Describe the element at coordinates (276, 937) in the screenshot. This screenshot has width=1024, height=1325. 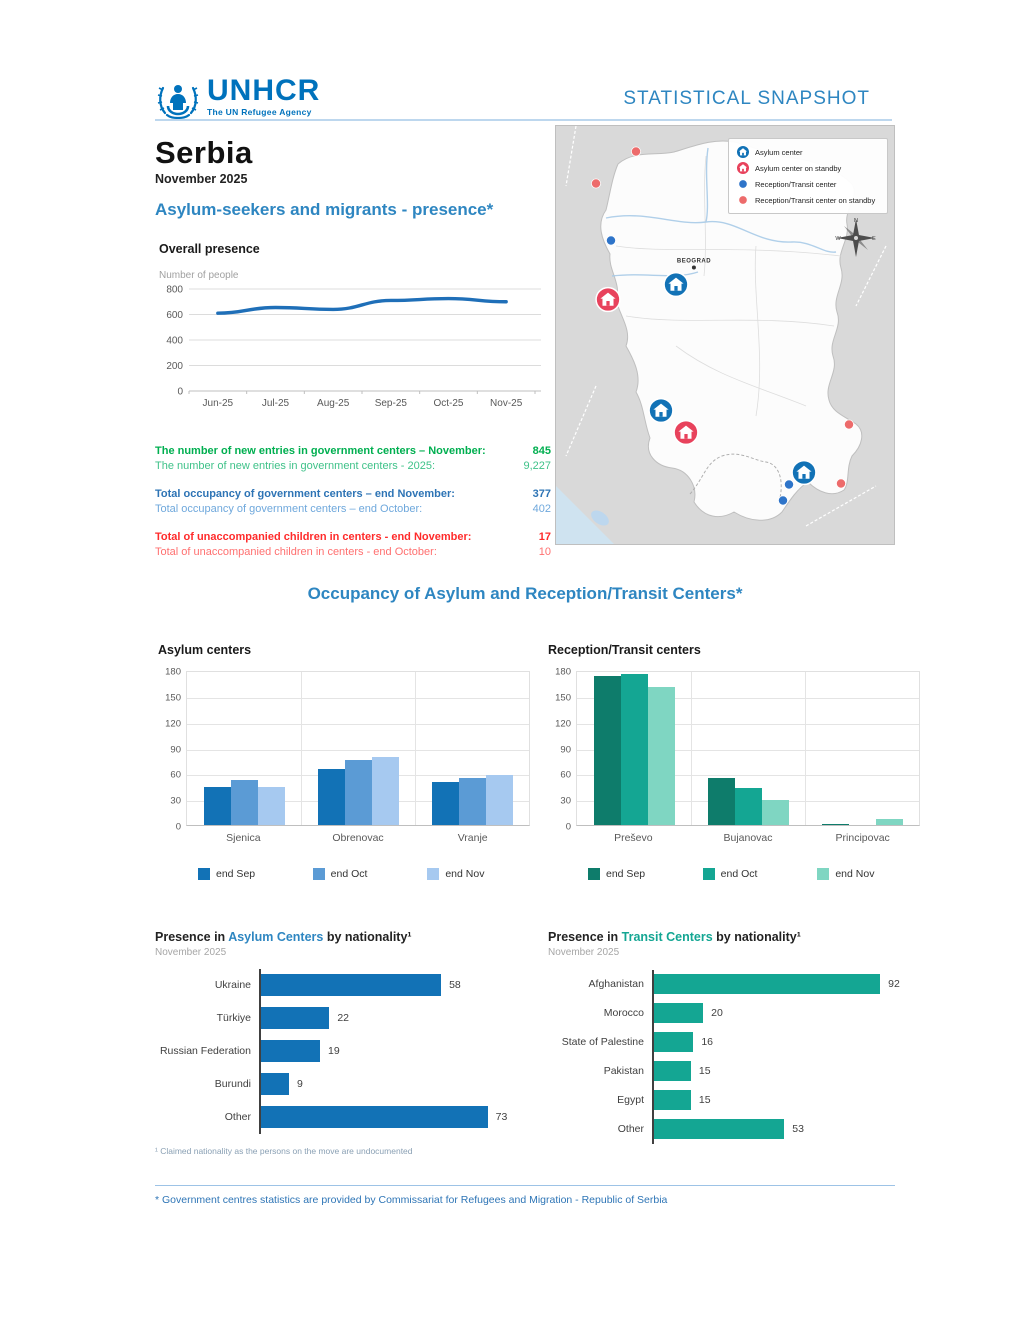
I see `chart-title-highlight: Asylum Centers` at that location.